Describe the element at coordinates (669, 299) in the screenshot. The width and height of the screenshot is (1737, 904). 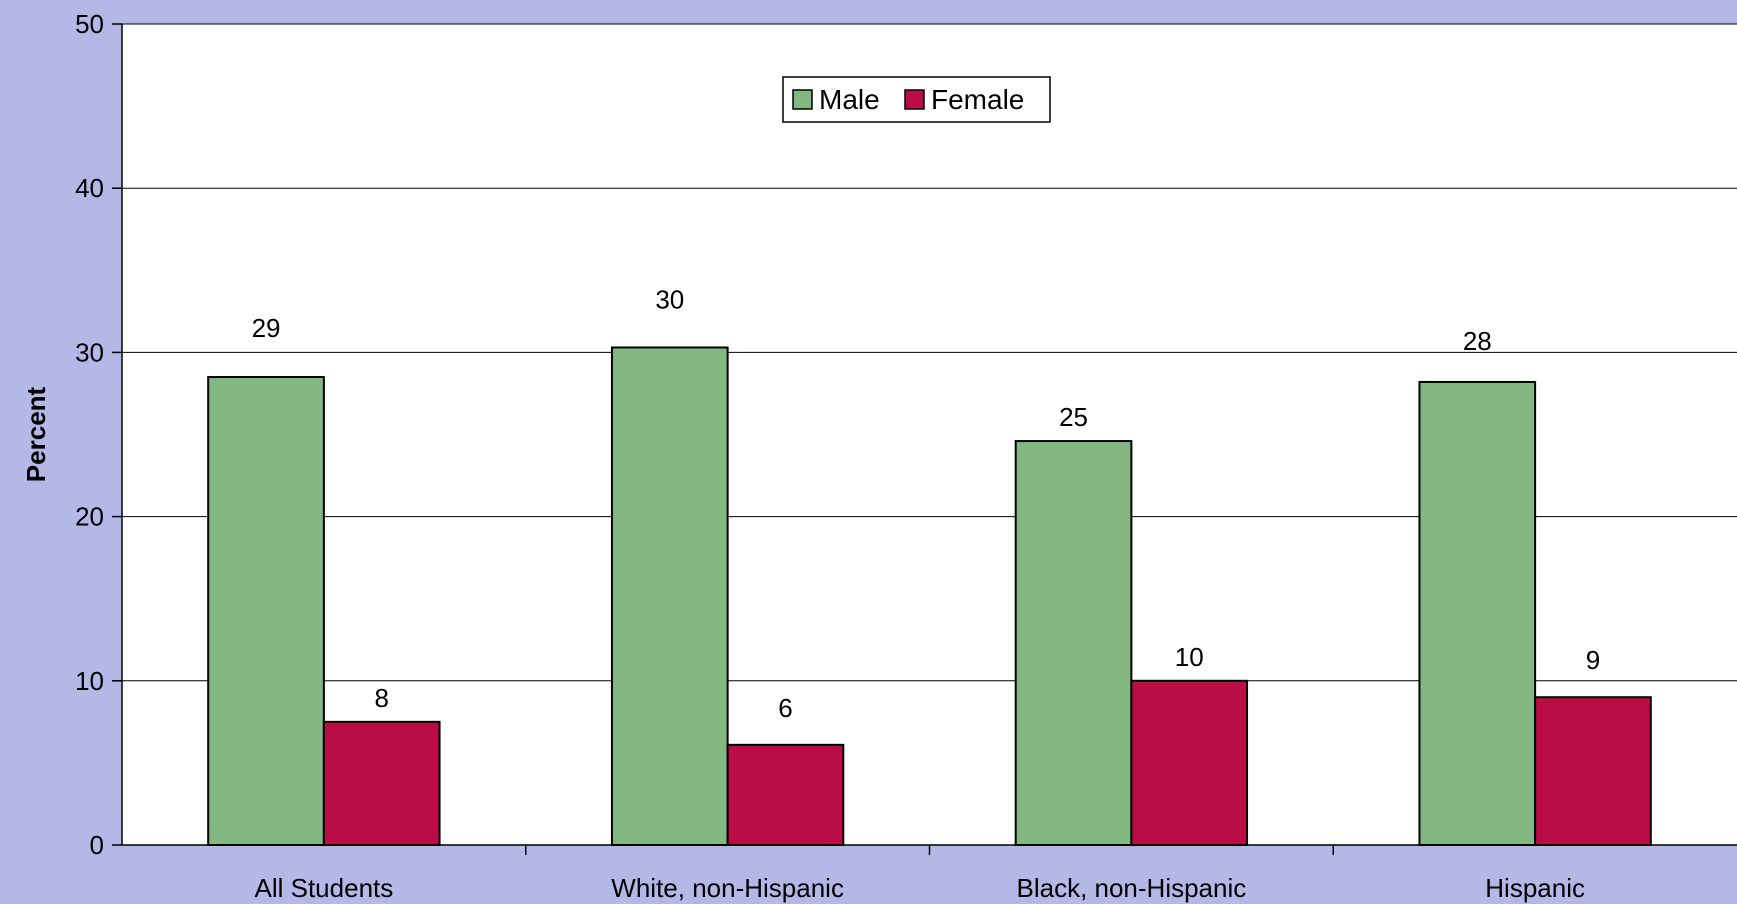
I see `data-label-male: 30` at that location.